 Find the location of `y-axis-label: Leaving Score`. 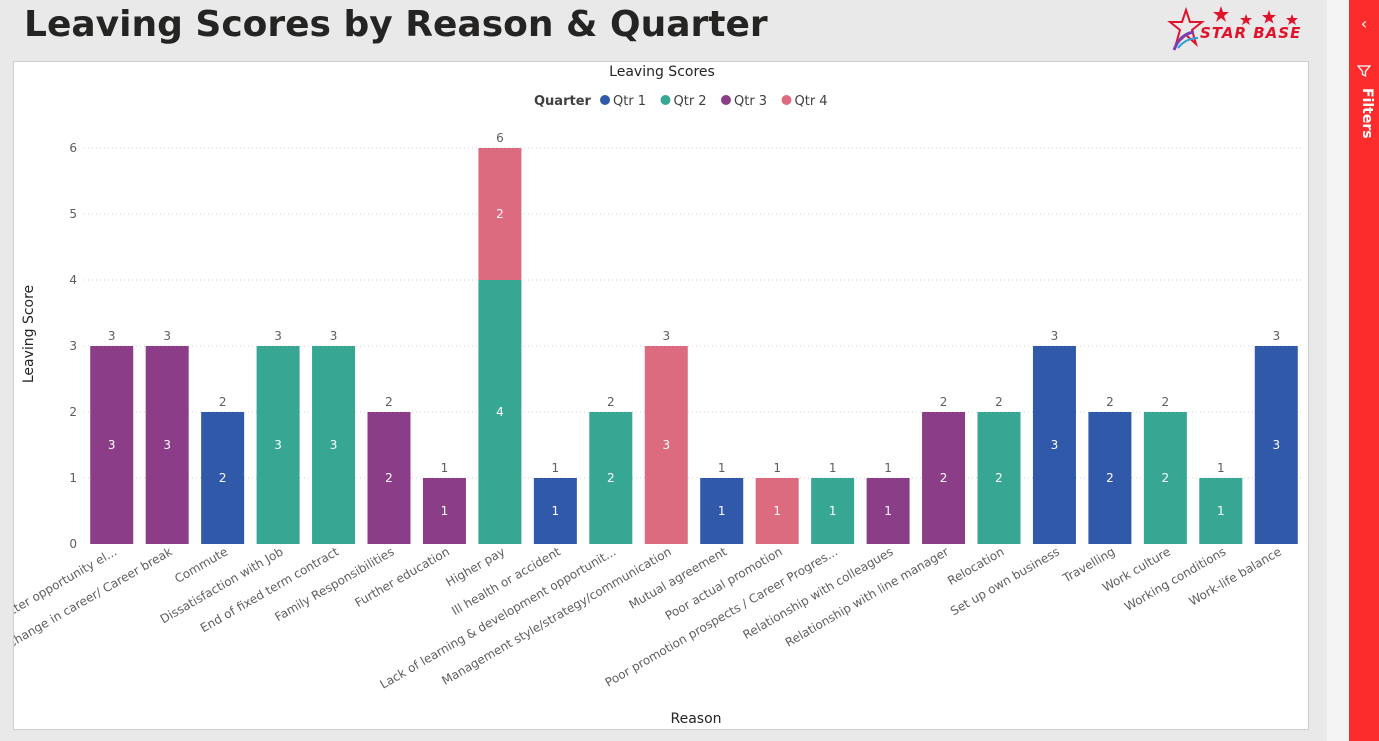

y-axis-label: Leaving Score is located at coordinates (29, 334).